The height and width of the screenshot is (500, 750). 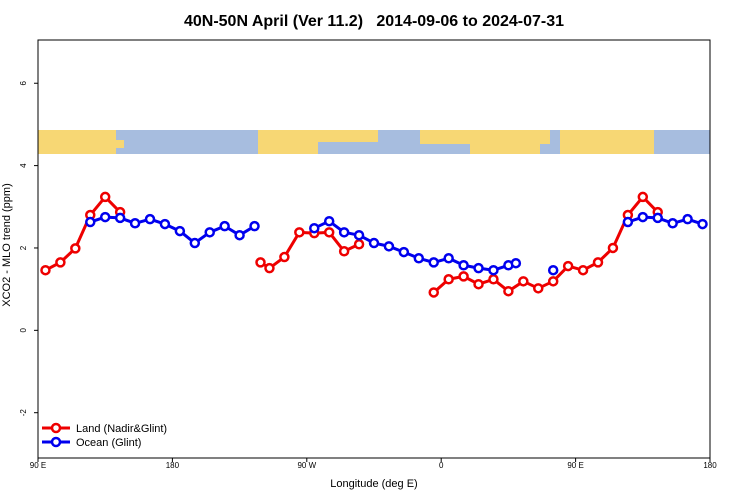 What do you see at coordinates (23, 330) in the screenshot?
I see `y-tick-label: 0` at bounding box center [23, 330].